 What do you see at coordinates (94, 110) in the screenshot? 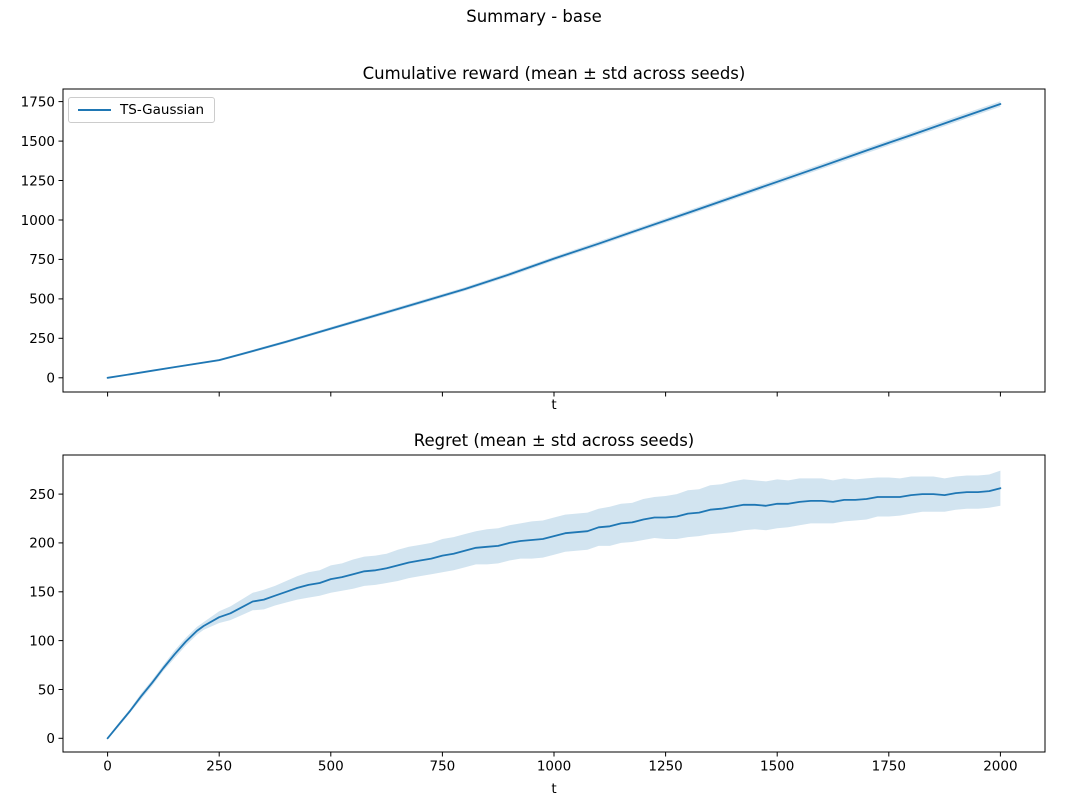
I see `legend-line-sample-icon` at bounding box center [94, 110].